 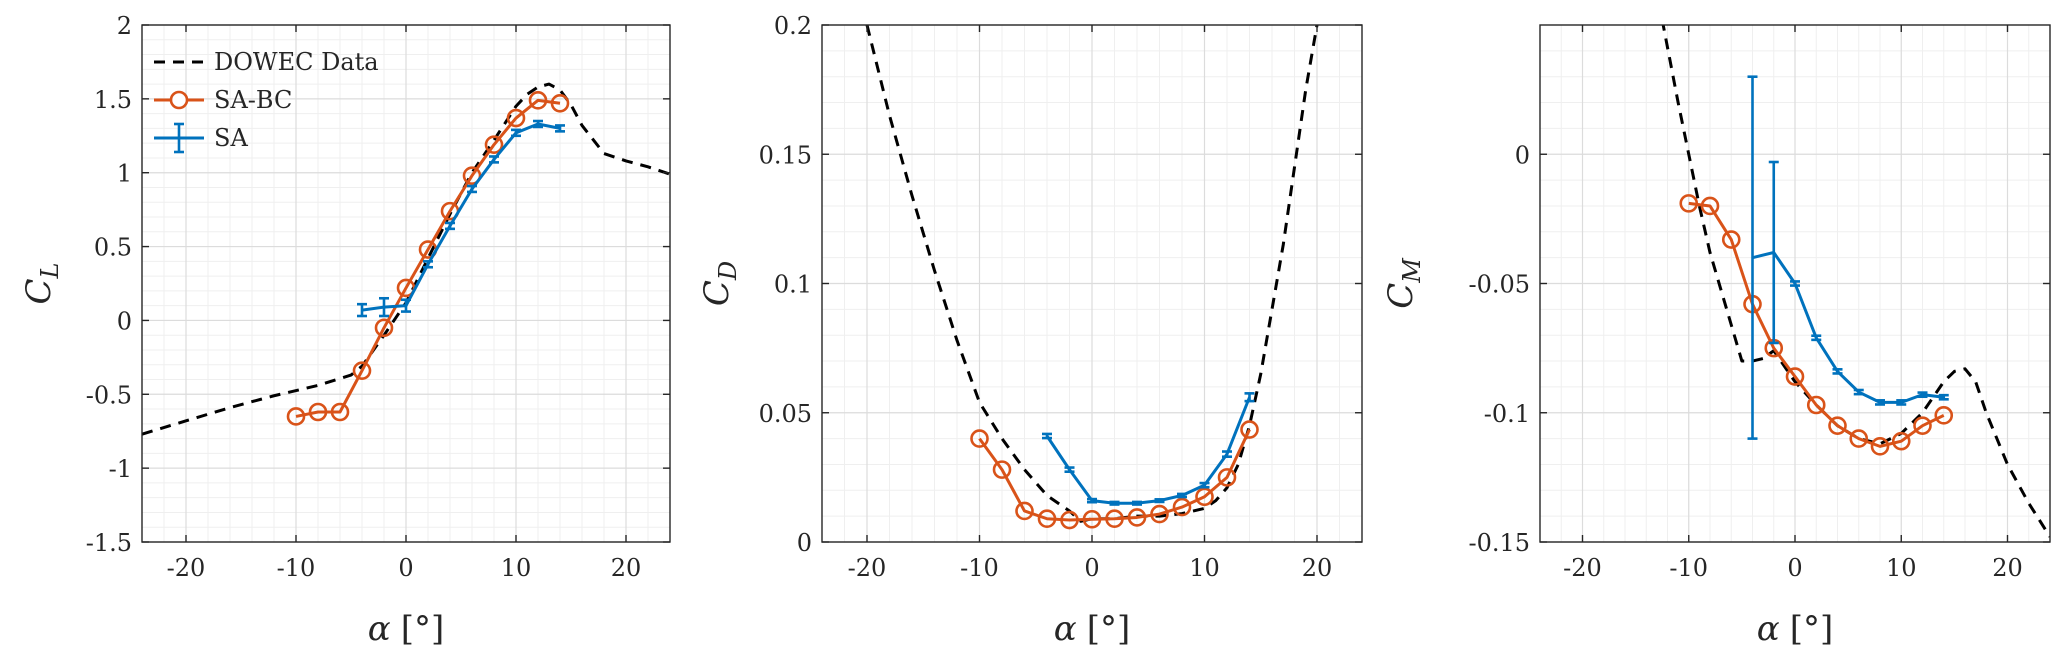 I want to click on cd-x-axis-unit: [°], so click(x=1109, y=629).